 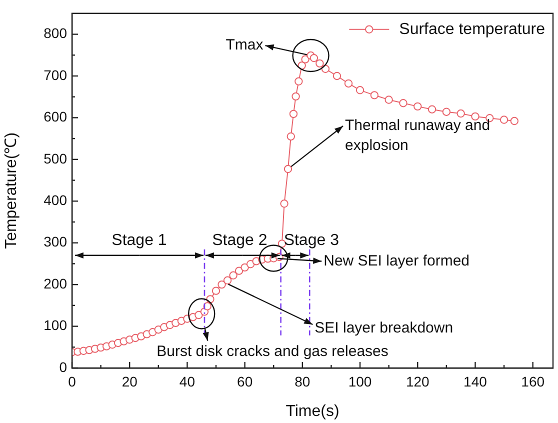 What do you see at coordinates (56, 116) in the screenshot?
I see `y-tick-label: 600` at bounding box center [56, 116].